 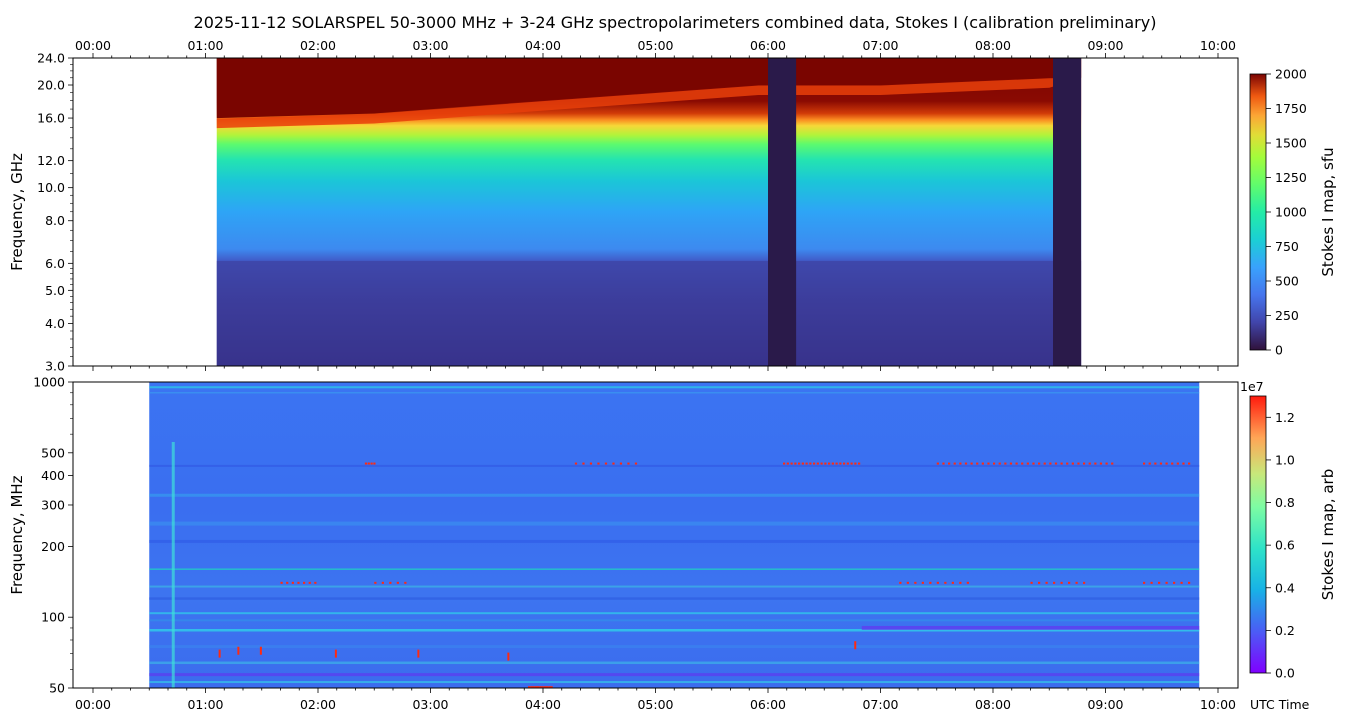 What do you see at coordinates (51, 118) in the screenshot?
I see `y-tick-label: 16.0` at bounding box center [51, 118].